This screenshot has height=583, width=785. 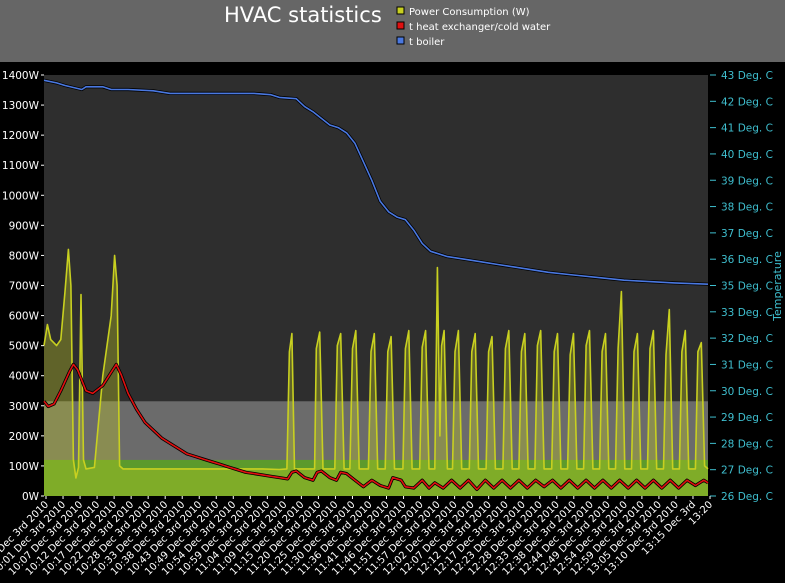 I want to click on right-tick-label-12: 30 Deg. C, so click(x=747, y=392).